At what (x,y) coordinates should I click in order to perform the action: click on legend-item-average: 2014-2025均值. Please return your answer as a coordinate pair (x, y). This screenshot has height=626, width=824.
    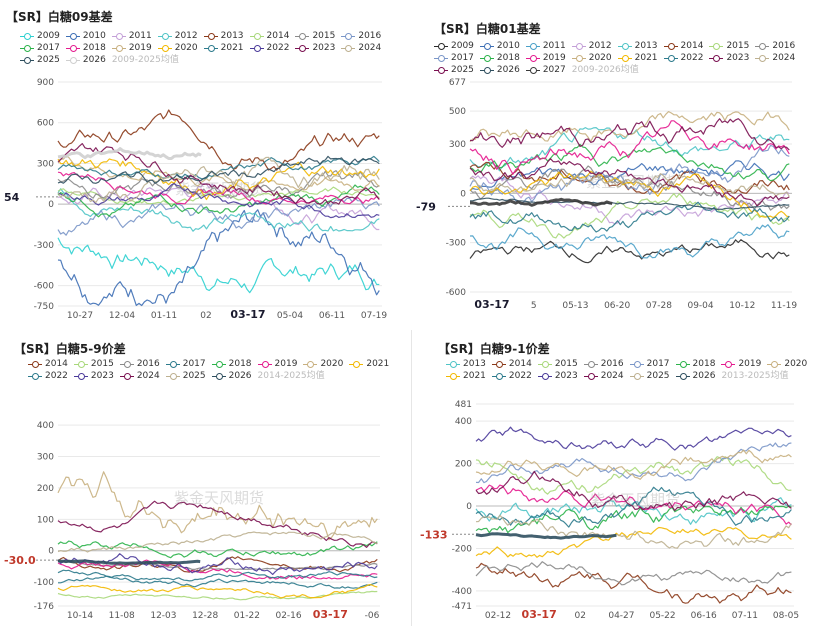
    Looking at the image, I should click on (291, 376).